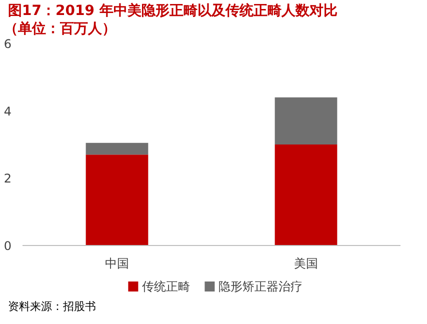 This screenshot has width=427, height=324. Describe the element at coordinates (260, 287) in the screenshot. I see `legend-label: 隐形矫正器治疗` at that location.